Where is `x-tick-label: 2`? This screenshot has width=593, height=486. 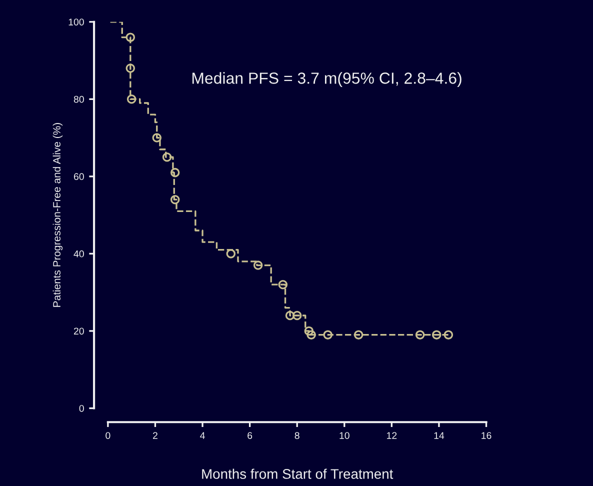
x-tick-label: 2 is located at coordinates (155, 435).